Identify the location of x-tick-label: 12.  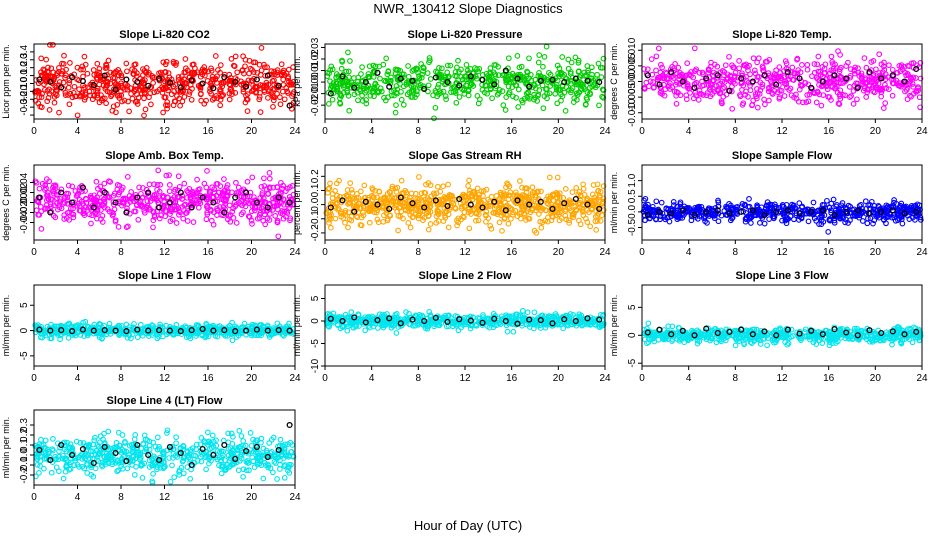
(165, 252).